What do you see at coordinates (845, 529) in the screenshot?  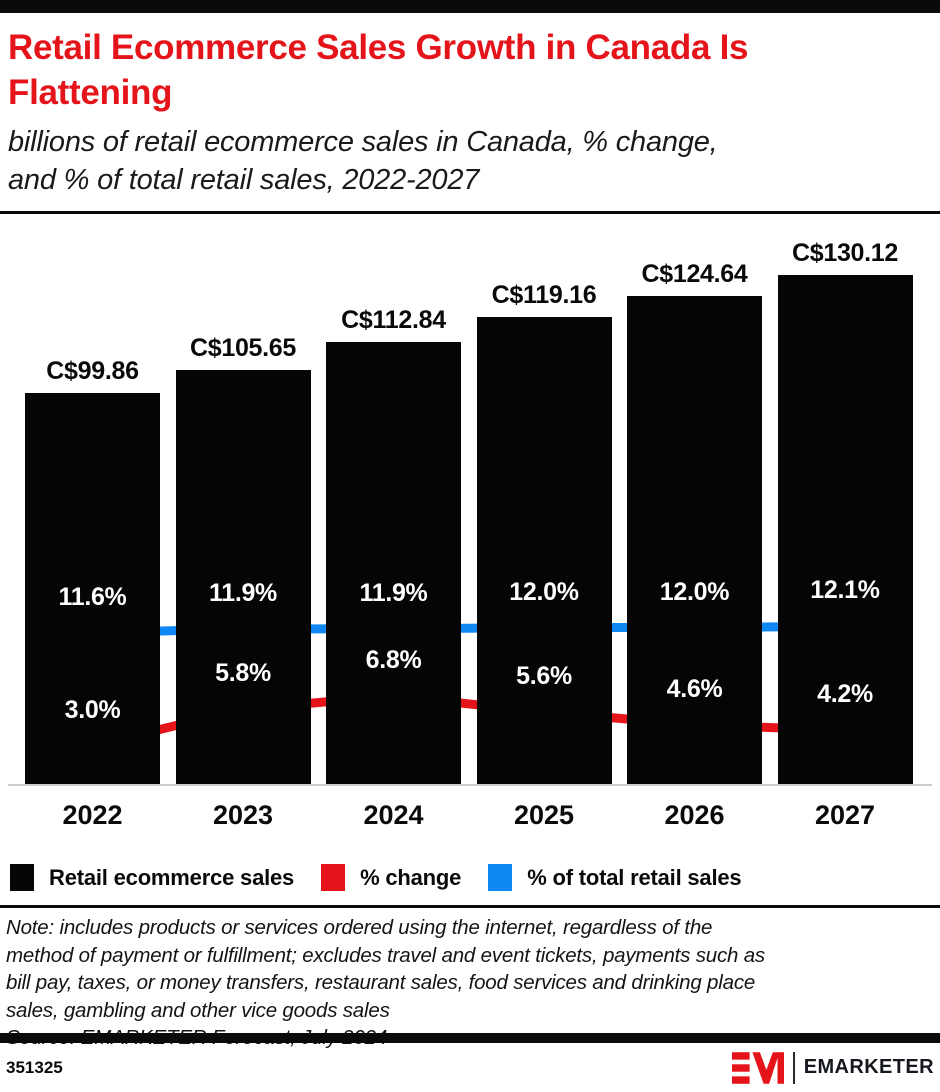 I see `bar-2027` at bounding box center [845, 529].